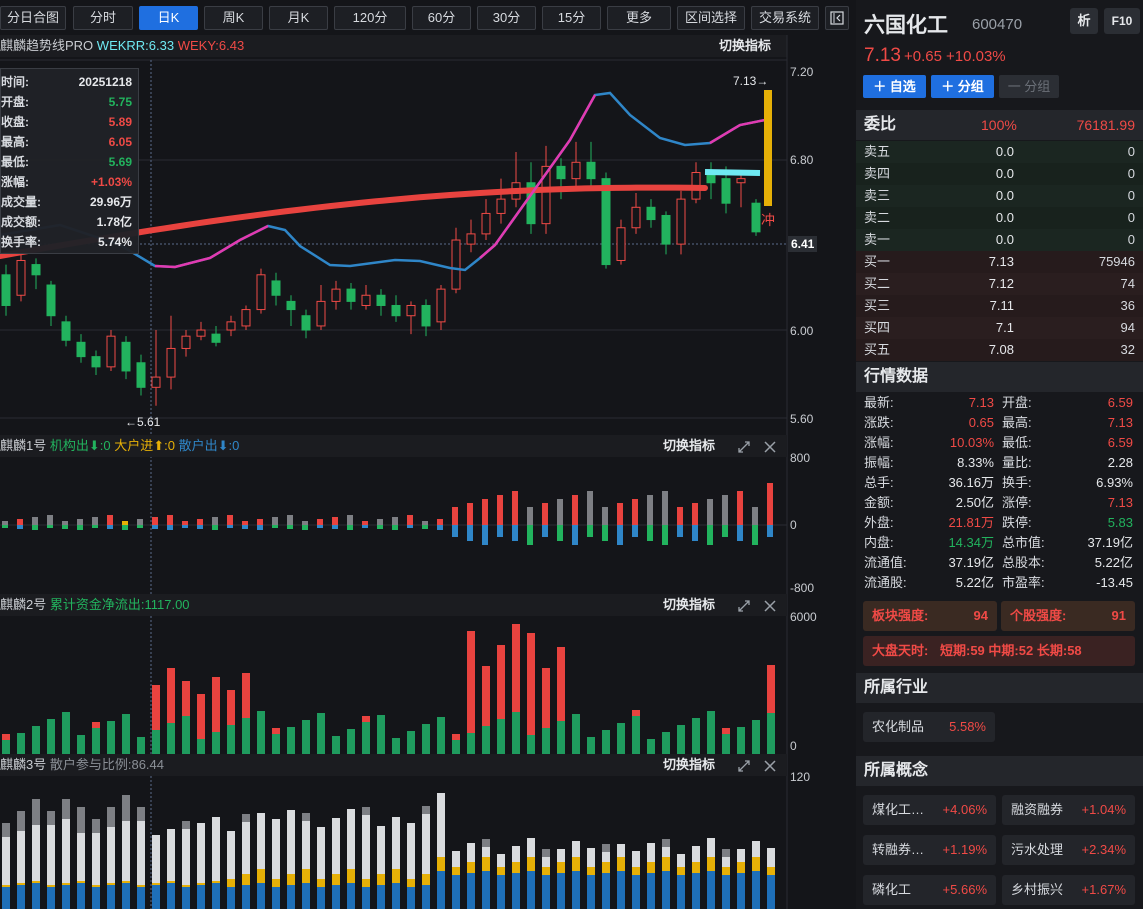 The width and height of the screenshot is (1143, 909). I want to click on order-price: 0.0, so click(1004, 195).